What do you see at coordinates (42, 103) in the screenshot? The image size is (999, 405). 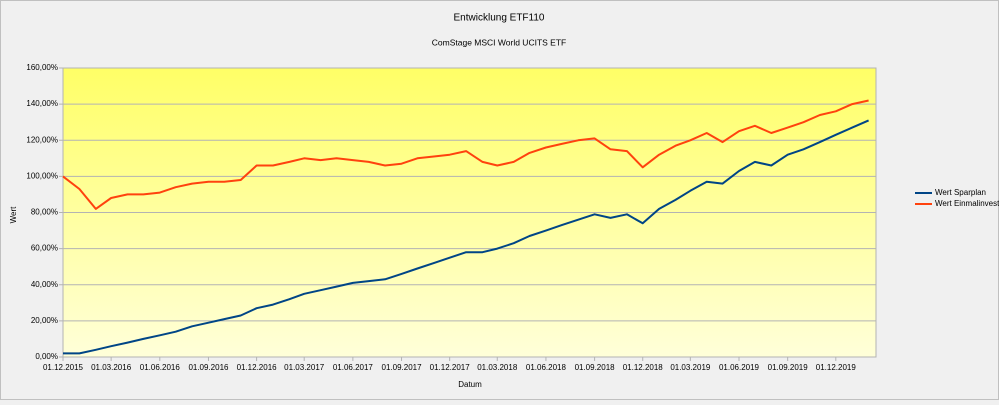 I see `y-tick-label: 140,00%` at bounding box center [42, 103].